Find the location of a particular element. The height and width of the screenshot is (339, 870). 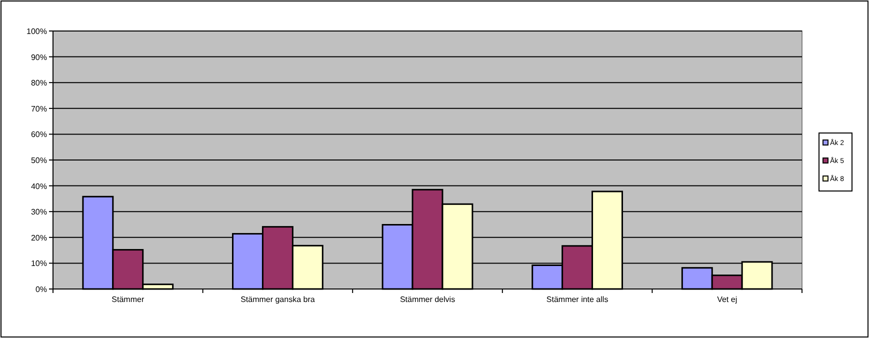

y-tick-label: 60% is located at coordinates (38, 135).